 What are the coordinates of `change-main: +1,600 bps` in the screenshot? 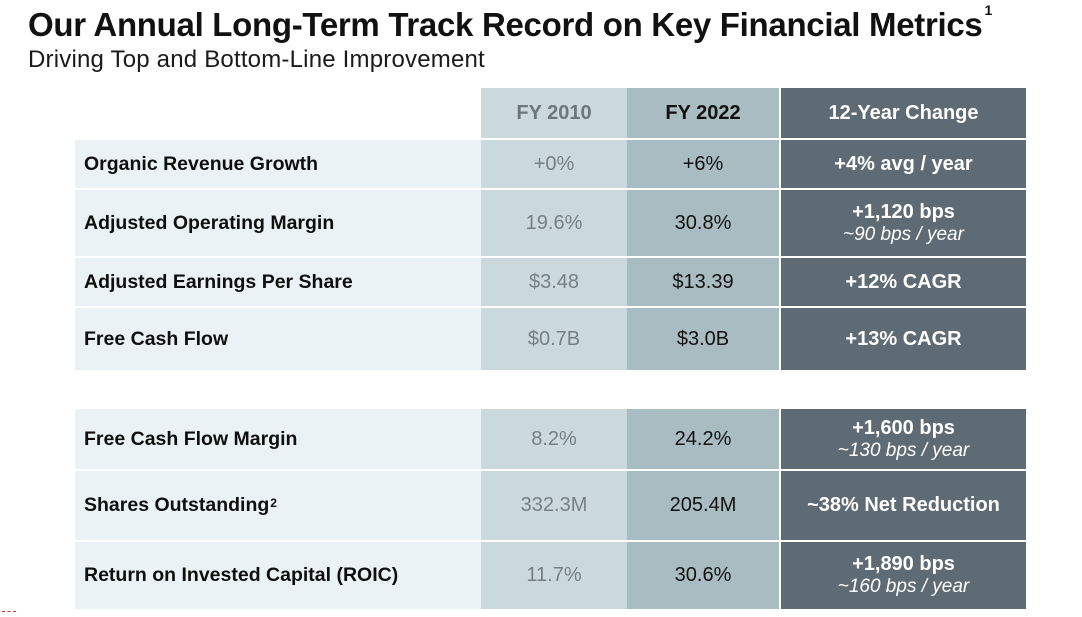 It's located at (903, 427).